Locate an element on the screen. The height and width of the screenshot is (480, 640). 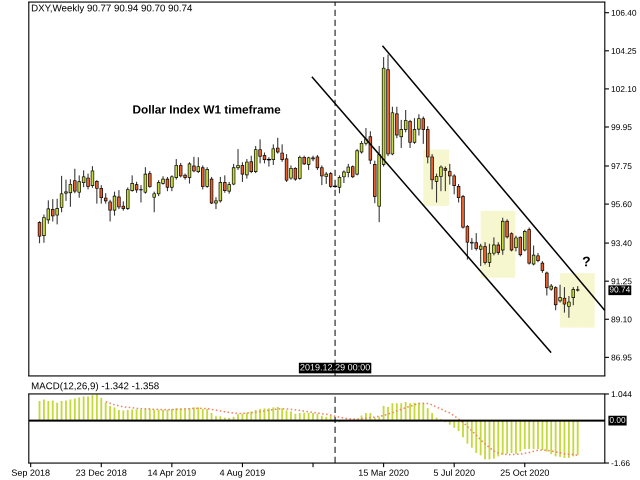
y-tick-label: 97.75 is located at coordinates (621, 166).